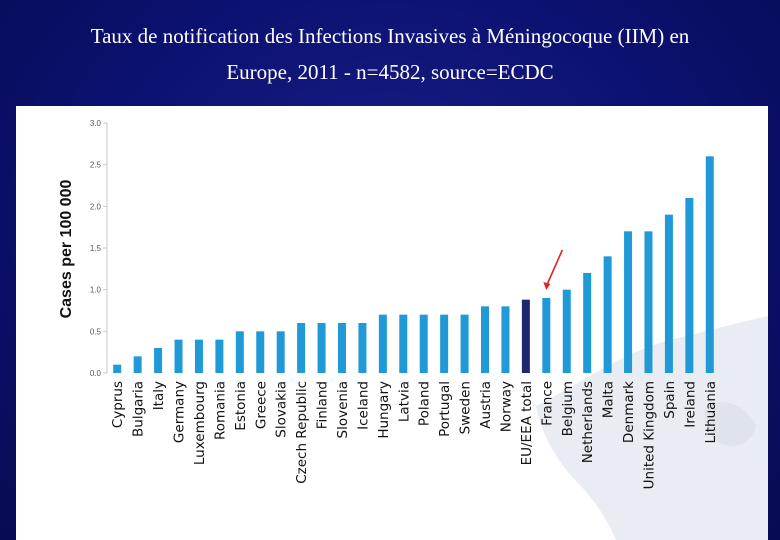 This screenshot has width=780, height=540. Describe the element at coordinates (96, 373) in the screenshot. I see `y-tick-label: 0.0` at that location.